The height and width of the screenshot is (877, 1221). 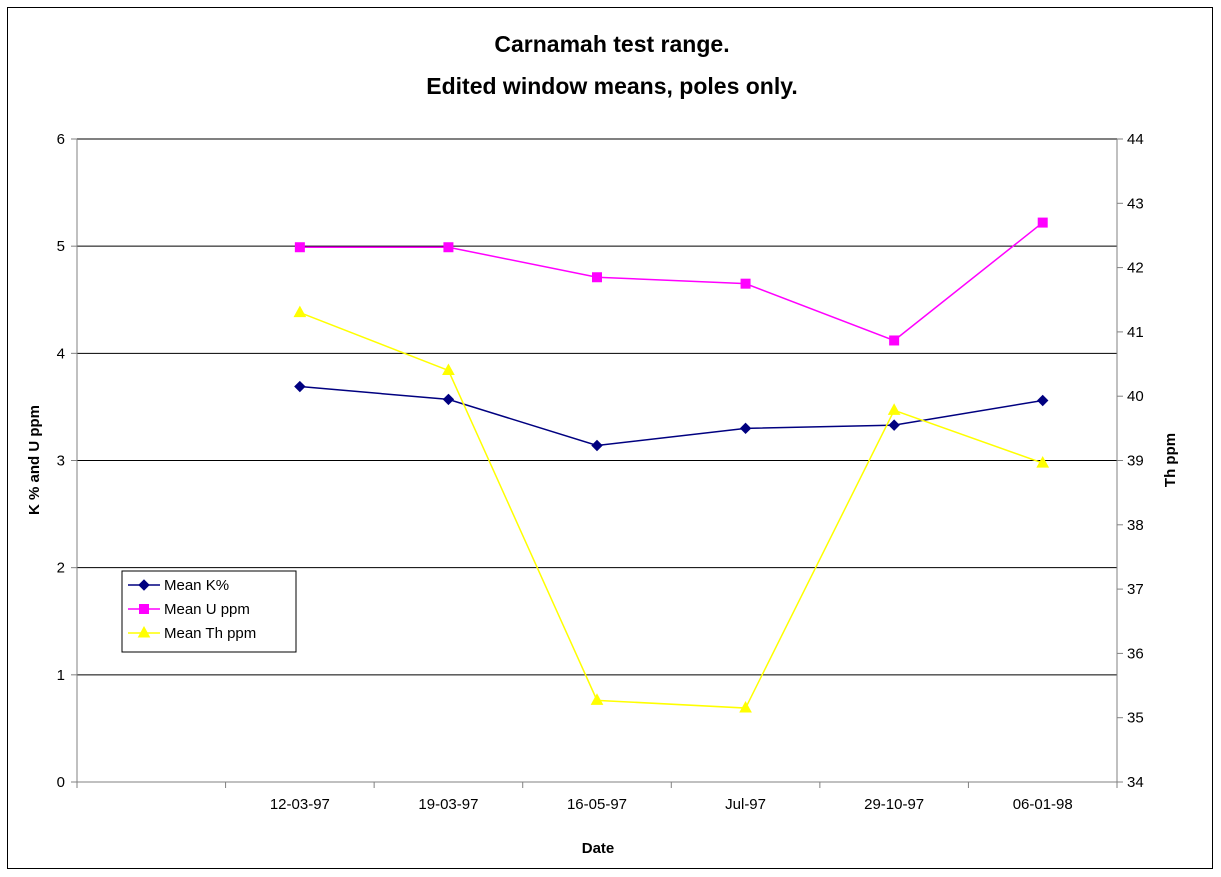 What do you see at coordinates (1135, 461) in the screenshot?
I see `y-right-tick-label: 39` at bounding box center [1135, 461].